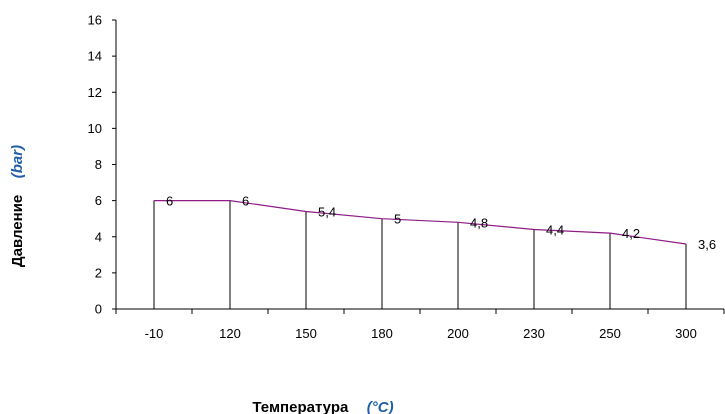 This screenshot has height=414, width=725. I want to click on x-tick-label: 180, so click(382, 333).